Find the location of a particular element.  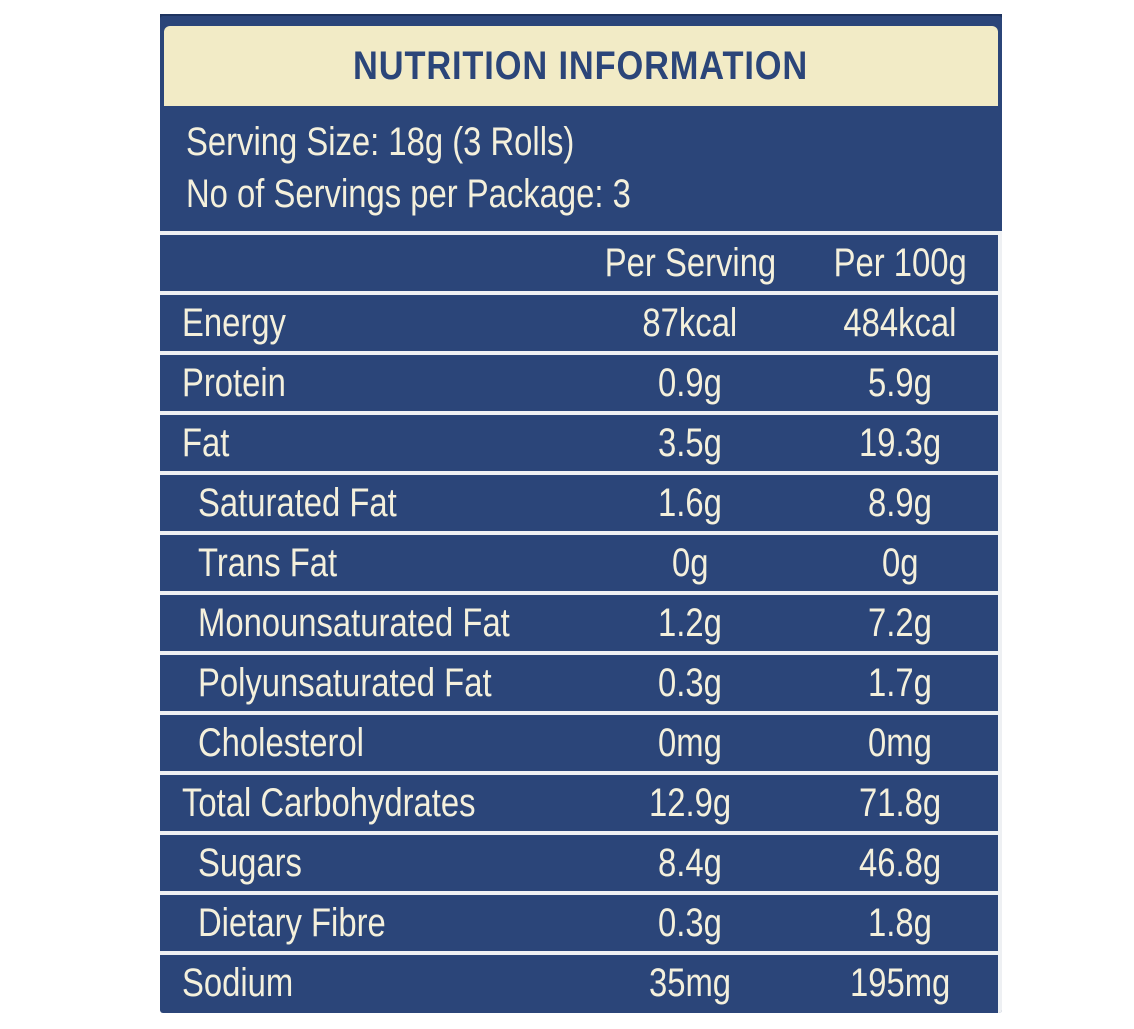

per-serving-value: 3.5g is located at coordinates (690, 442).